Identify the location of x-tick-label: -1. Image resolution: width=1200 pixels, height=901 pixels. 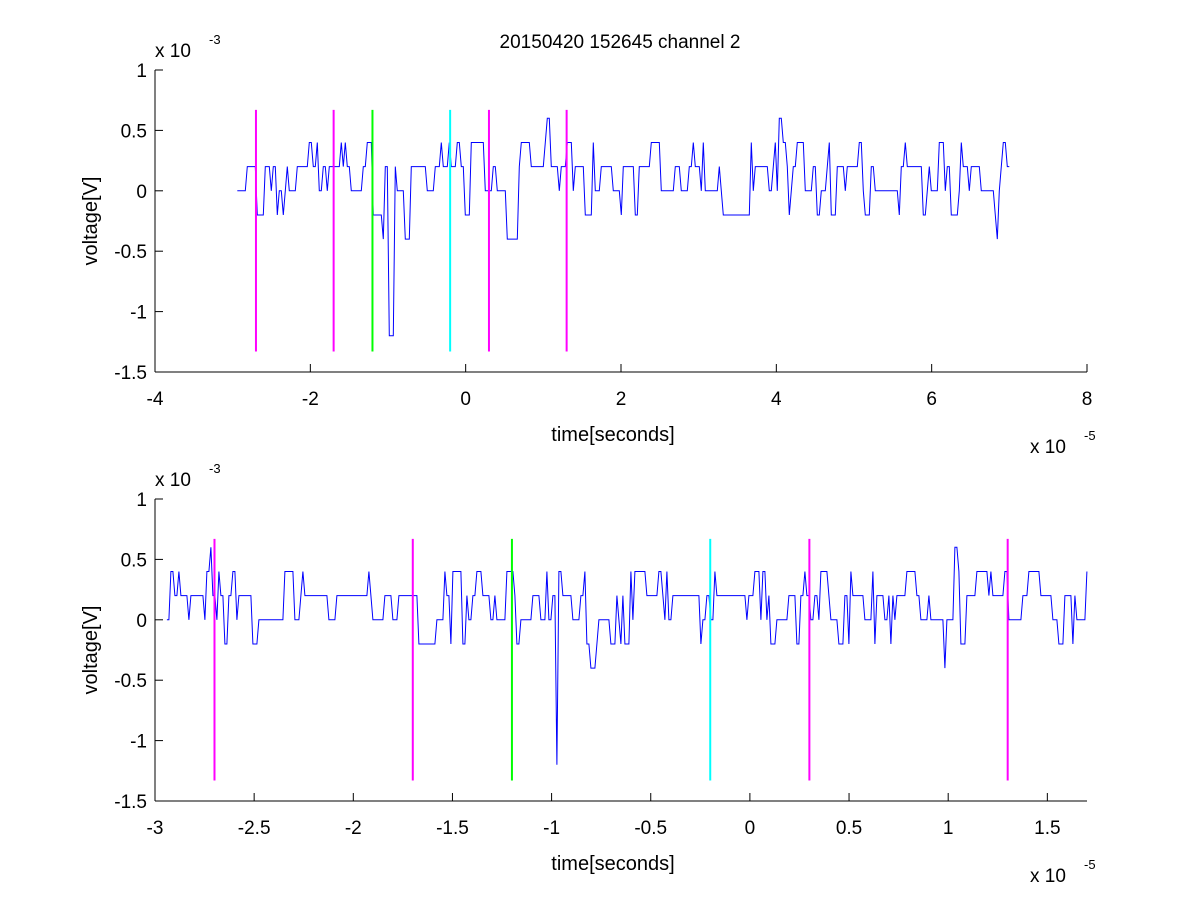
(551, 828).